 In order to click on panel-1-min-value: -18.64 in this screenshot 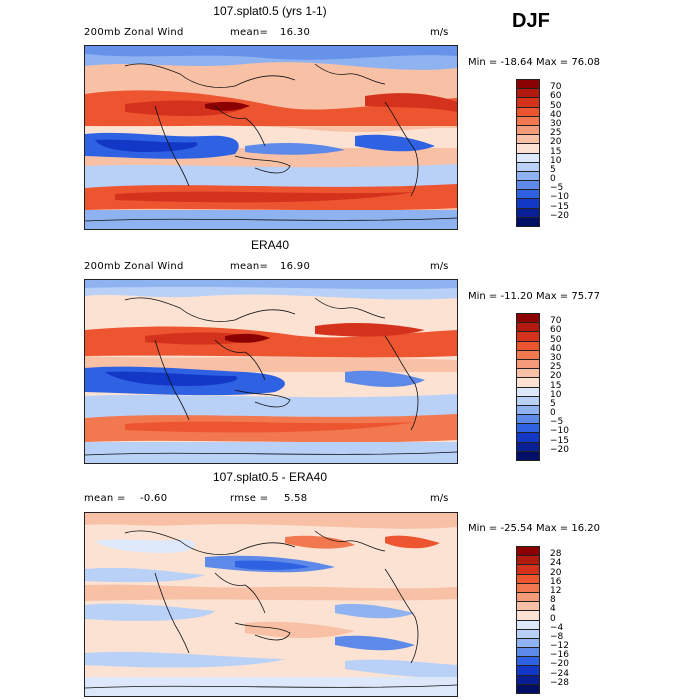, I will do `click(516, 62)`.